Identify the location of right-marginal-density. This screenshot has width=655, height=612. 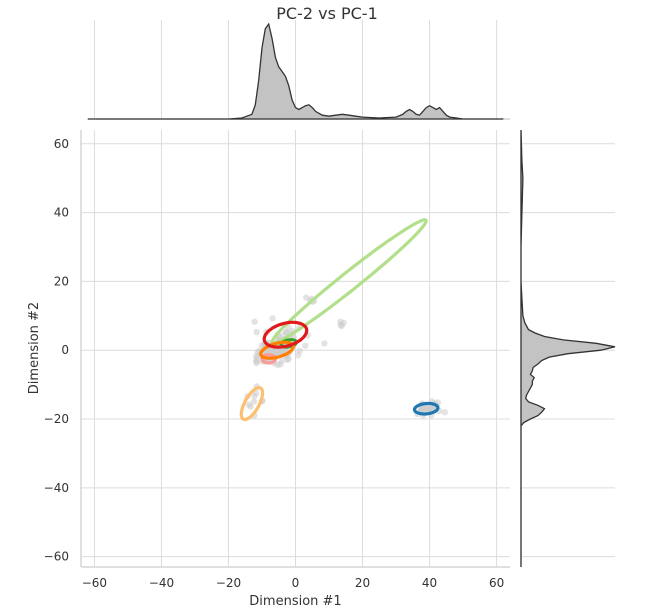
(568, 348).